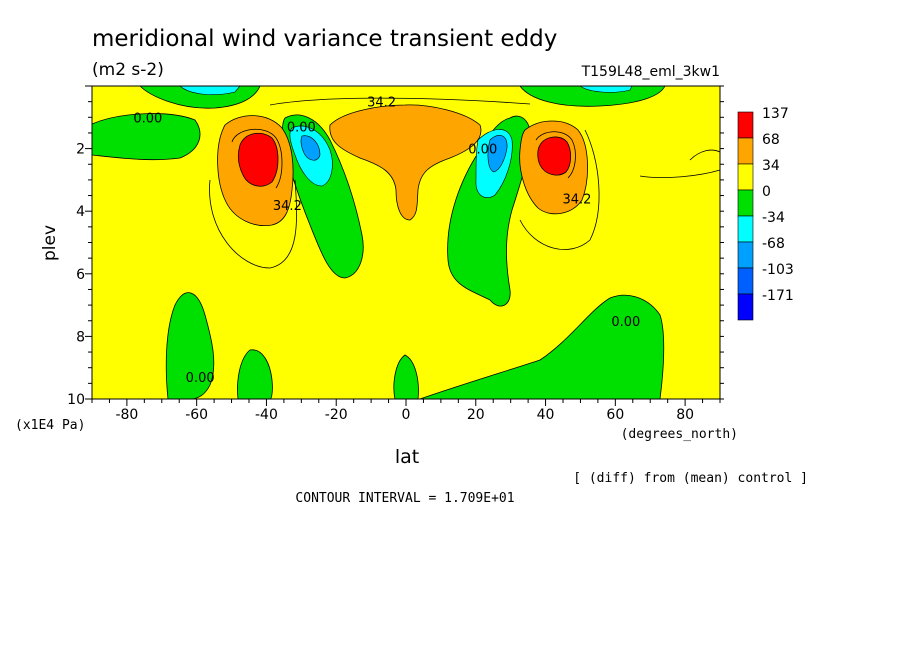  Describe the element at coordinates (615, 415) in the screenshot. I see `x-tick-label: 60` at that location.